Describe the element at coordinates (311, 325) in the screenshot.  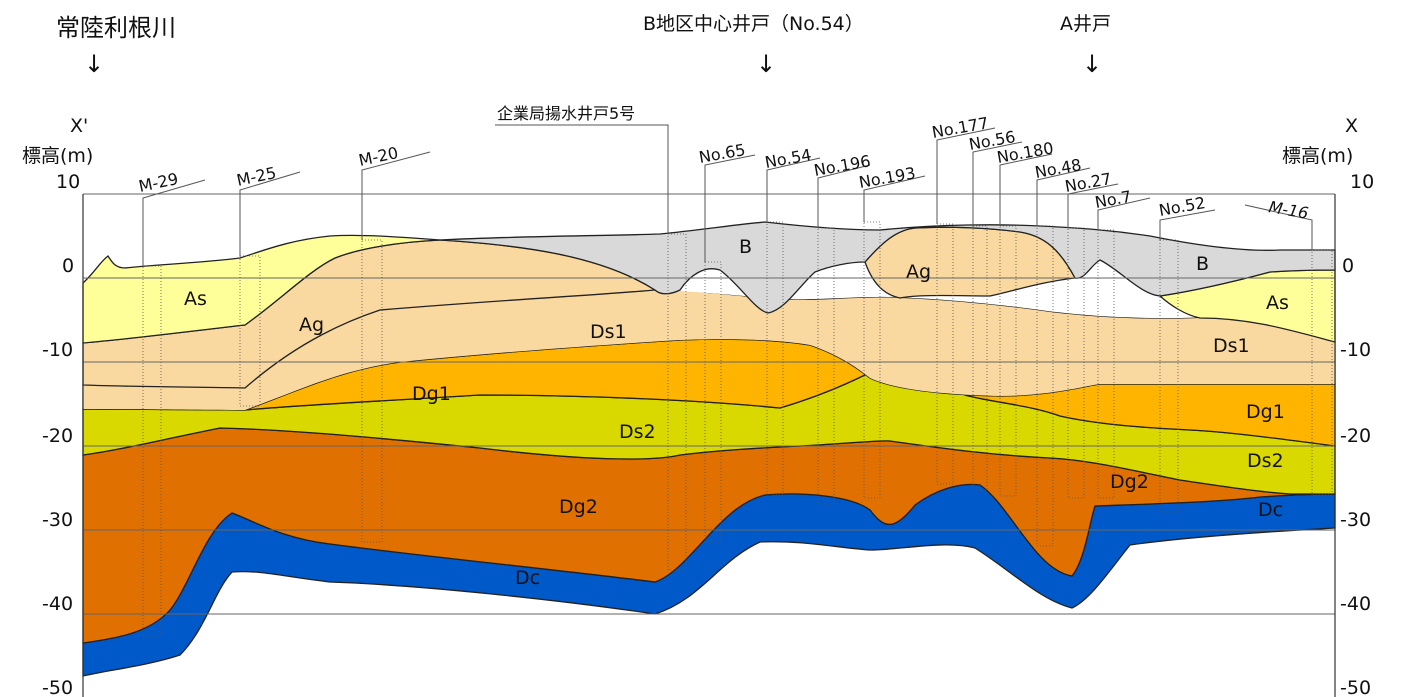
I see `layer-label-ag: Ag` at that location.